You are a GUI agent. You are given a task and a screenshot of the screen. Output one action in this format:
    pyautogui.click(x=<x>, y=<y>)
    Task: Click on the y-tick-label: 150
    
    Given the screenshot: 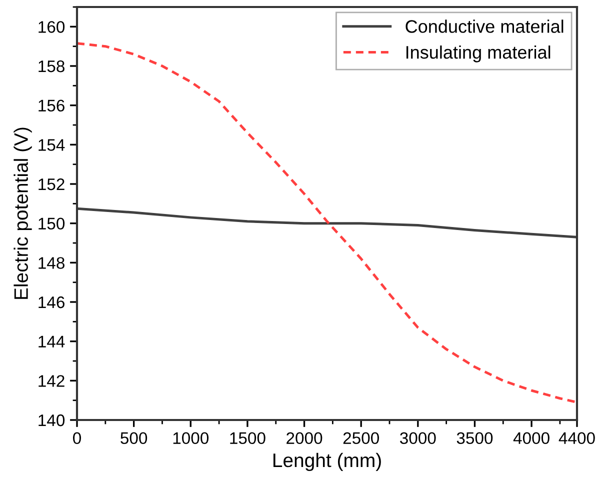 What is the action you would take?
    pyautogui.click(x=51, y=224)
    